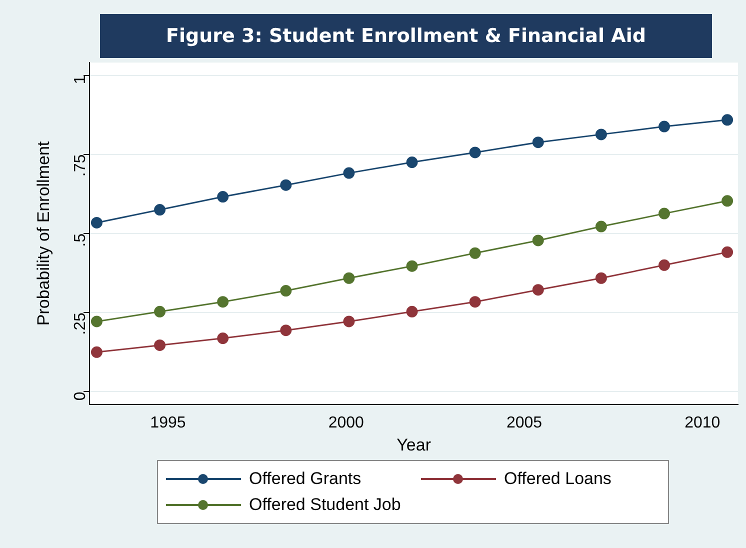  I want to click on x-tick-label: 1995, so click(168, 423).